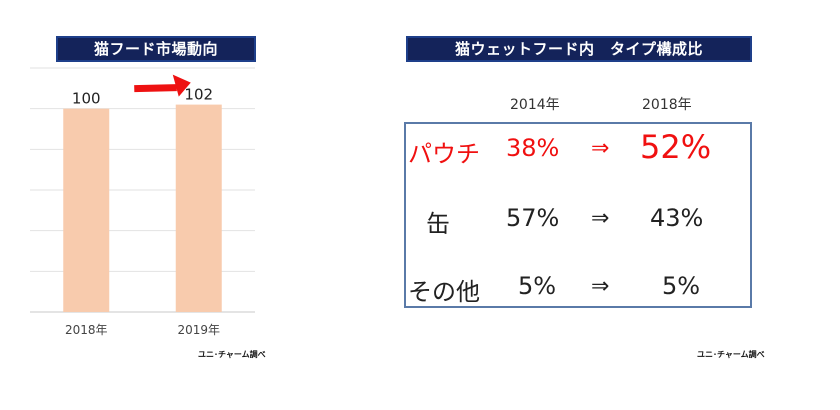 The width and height of the screenshot is (840, 410). Describe the element at coordinates (156, 49) in the screenshot. I see `market-trend-title: 猫フード市場動向` at that location.